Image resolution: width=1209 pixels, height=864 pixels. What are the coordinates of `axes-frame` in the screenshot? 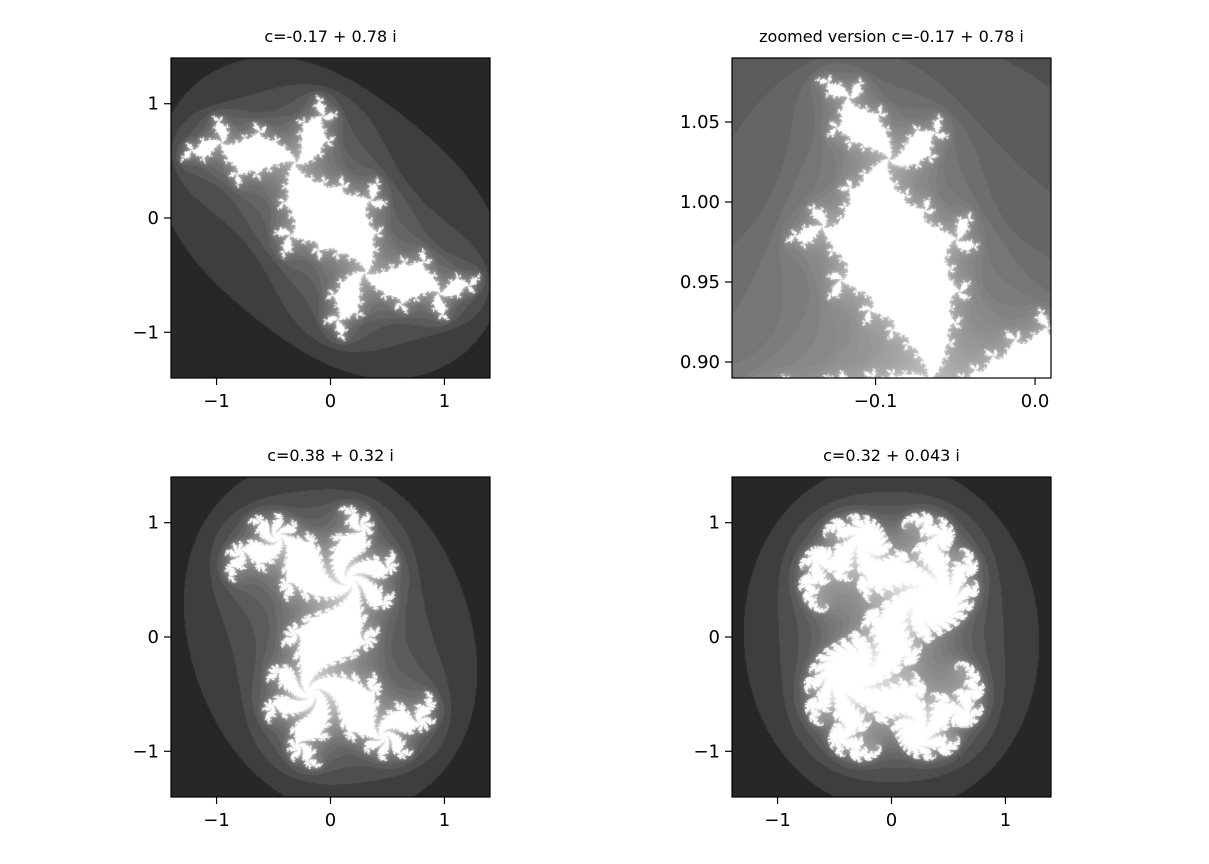 It's located at (891, 218).